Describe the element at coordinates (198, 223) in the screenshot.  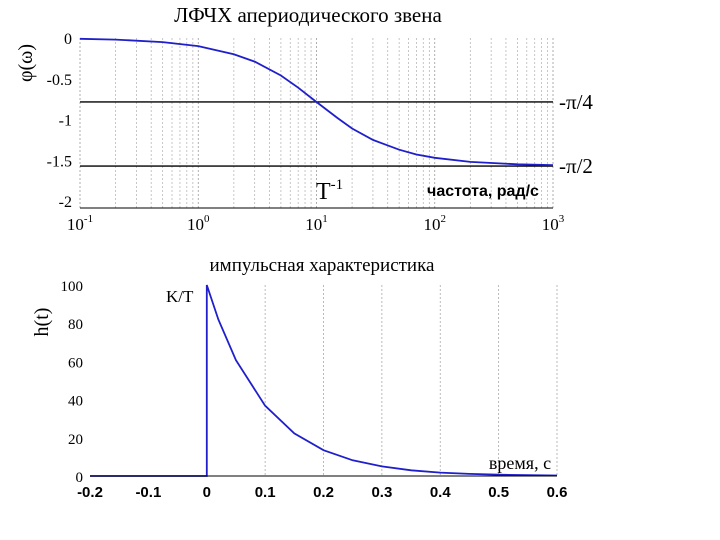
I see `phase-x-tick-label: 10⁰` at that location.